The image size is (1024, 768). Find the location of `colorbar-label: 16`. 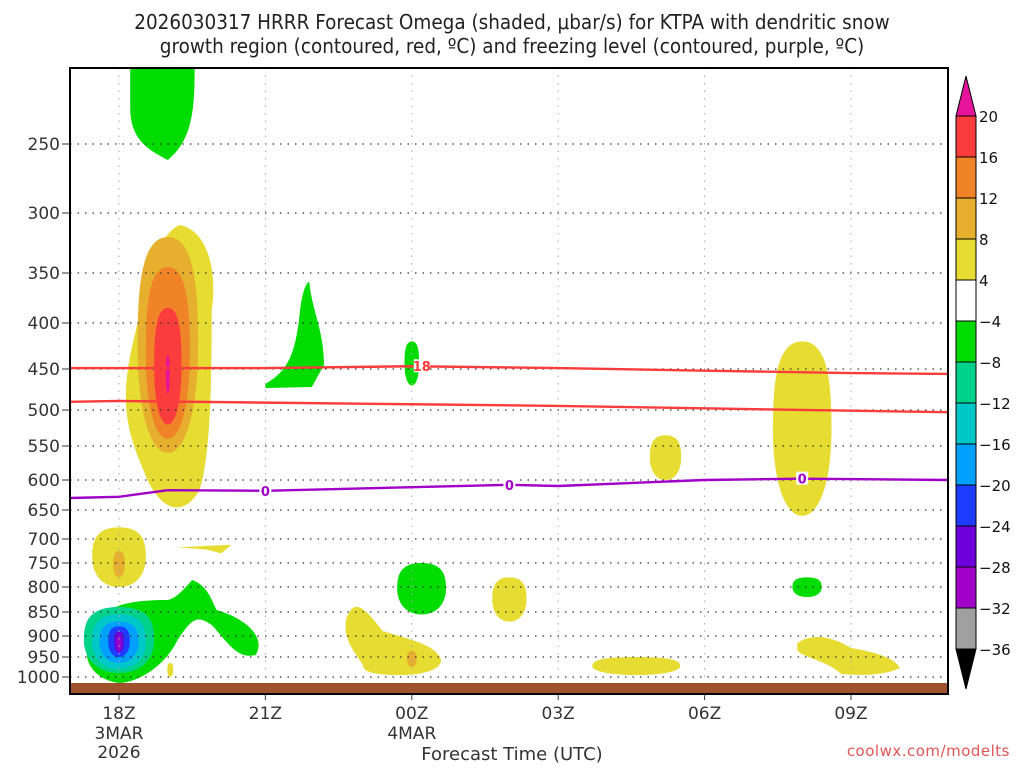

colorbar-label: 16 is located at coordinates (988, 158).